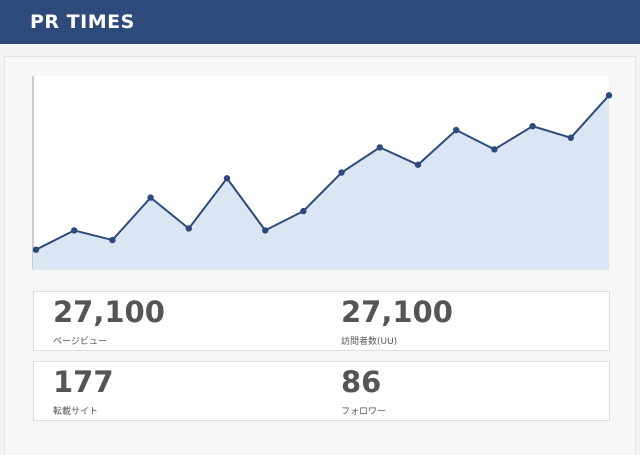  Describe the element at coordinates (369, 342) in the screenshot. I see `stat-label: 訪問者数(UU)` at that location.